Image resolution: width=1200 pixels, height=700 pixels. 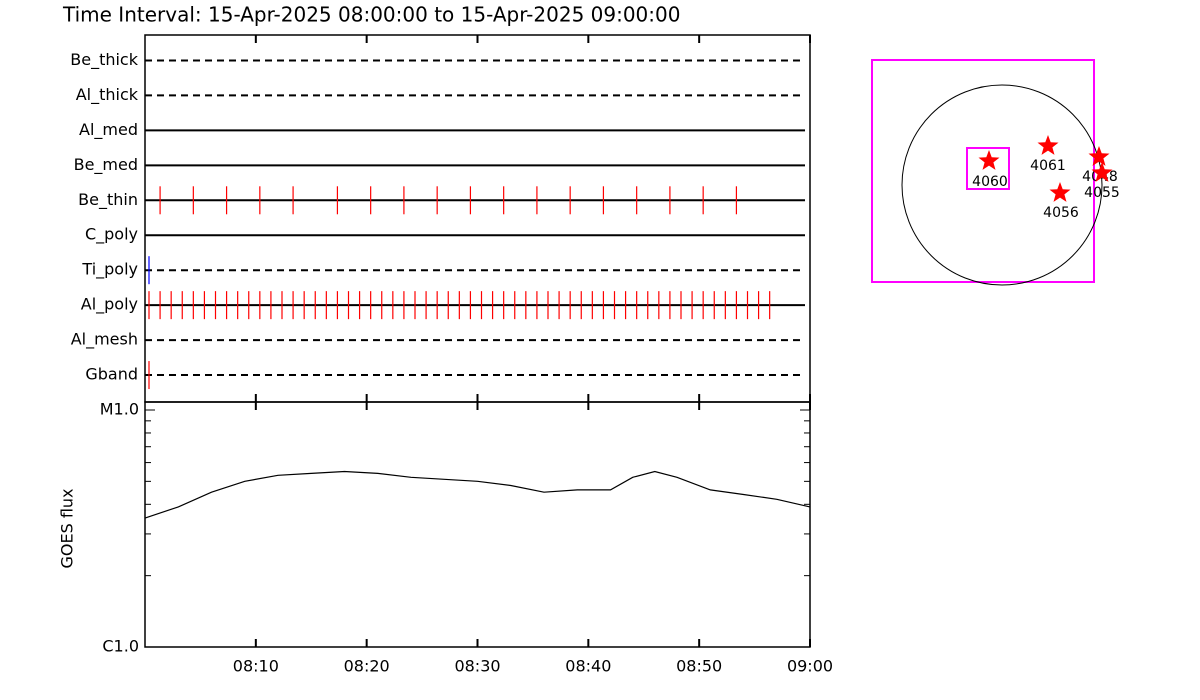 What do you see at coordinates (120, 646) in the screenshot?
I see `y-tick-label: C1.0` at bounding box center [120, 646].